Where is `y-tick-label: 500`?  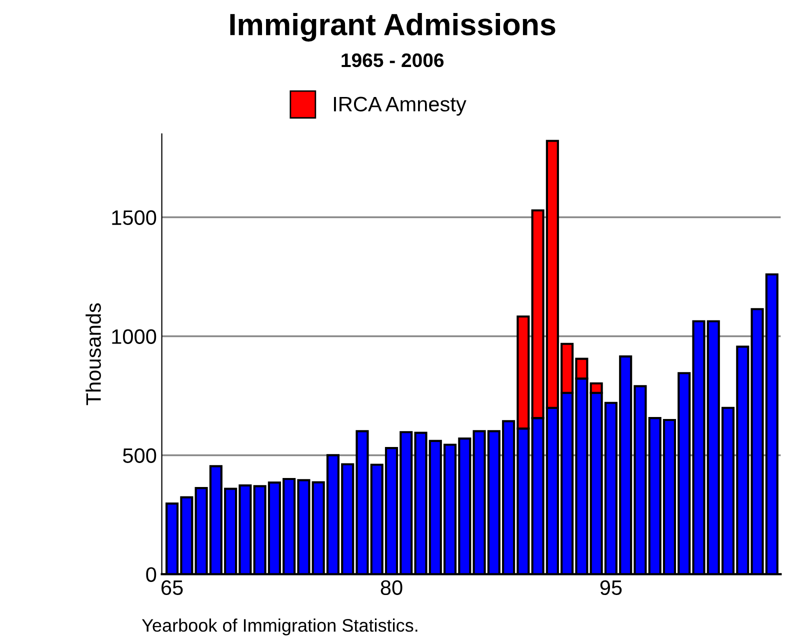 y-tick-label: 500 is located at coordinates (139, 455).